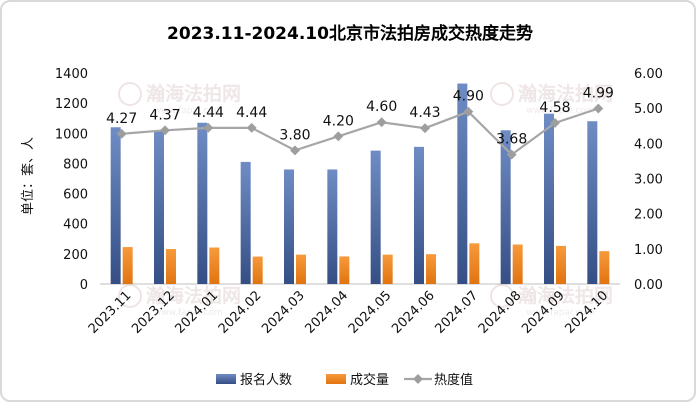 The height and width of the screenshot is (408, 700). I want to click on heat-data-label: 4.43, so click(424, 113).